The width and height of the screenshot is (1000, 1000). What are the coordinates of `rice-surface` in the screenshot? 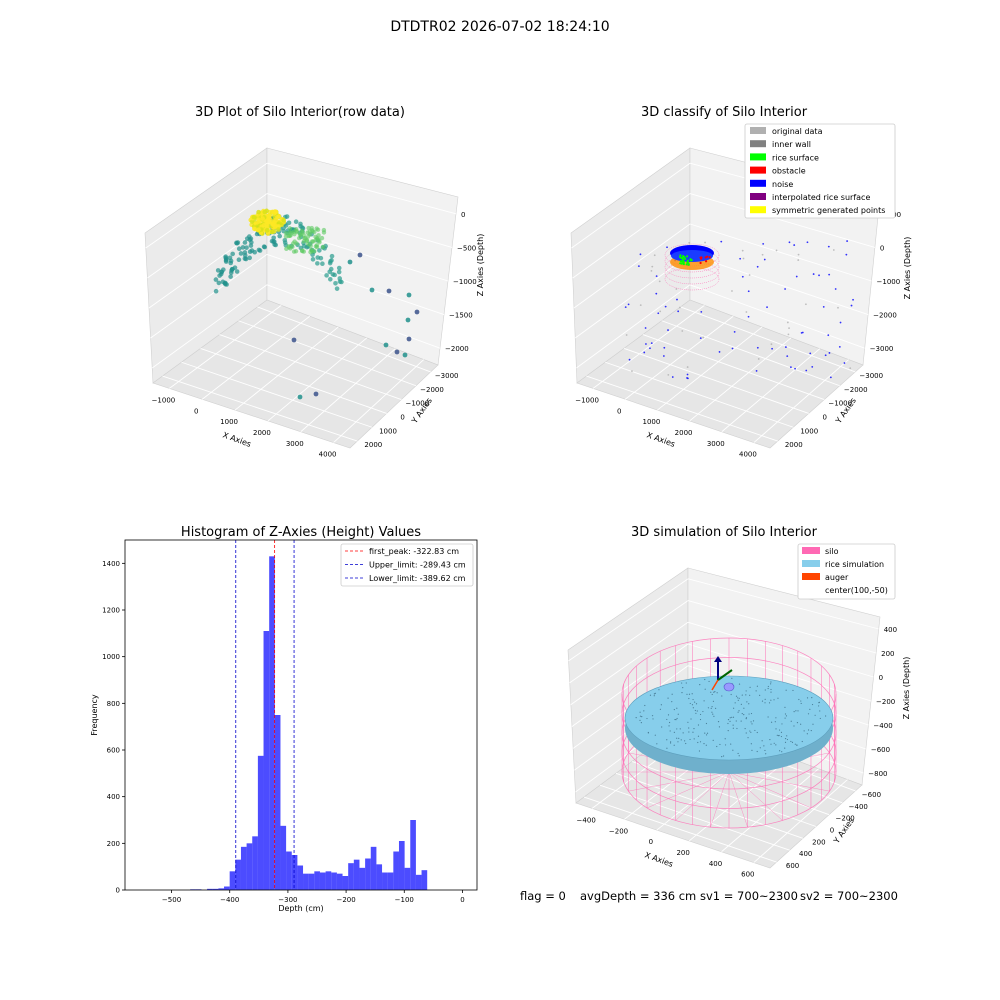 It's located at (729, 718).